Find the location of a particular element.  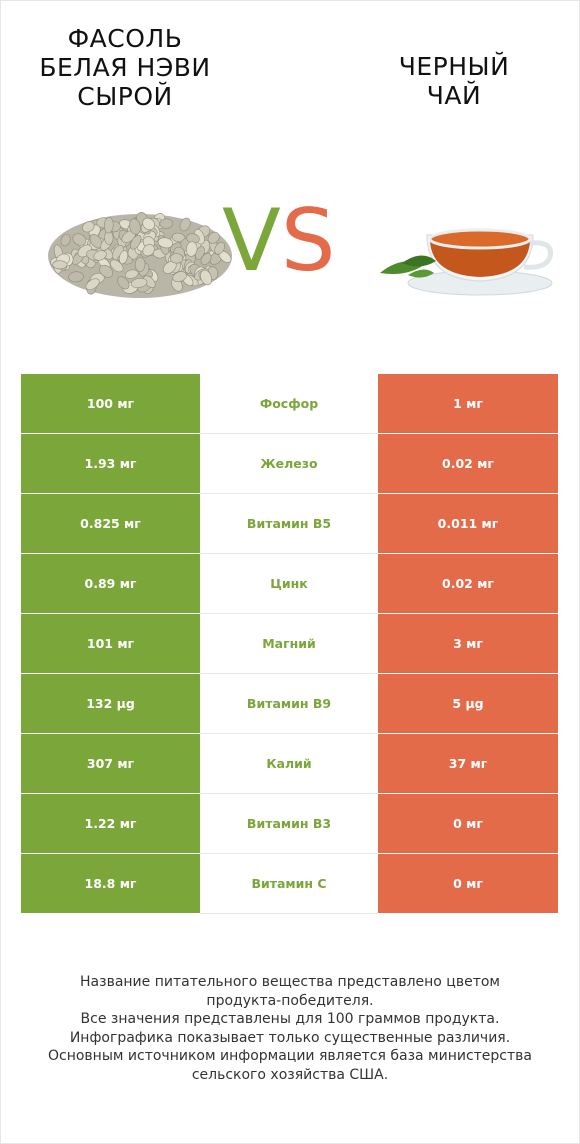

vs-v: V is located at coordinates (251, 241).